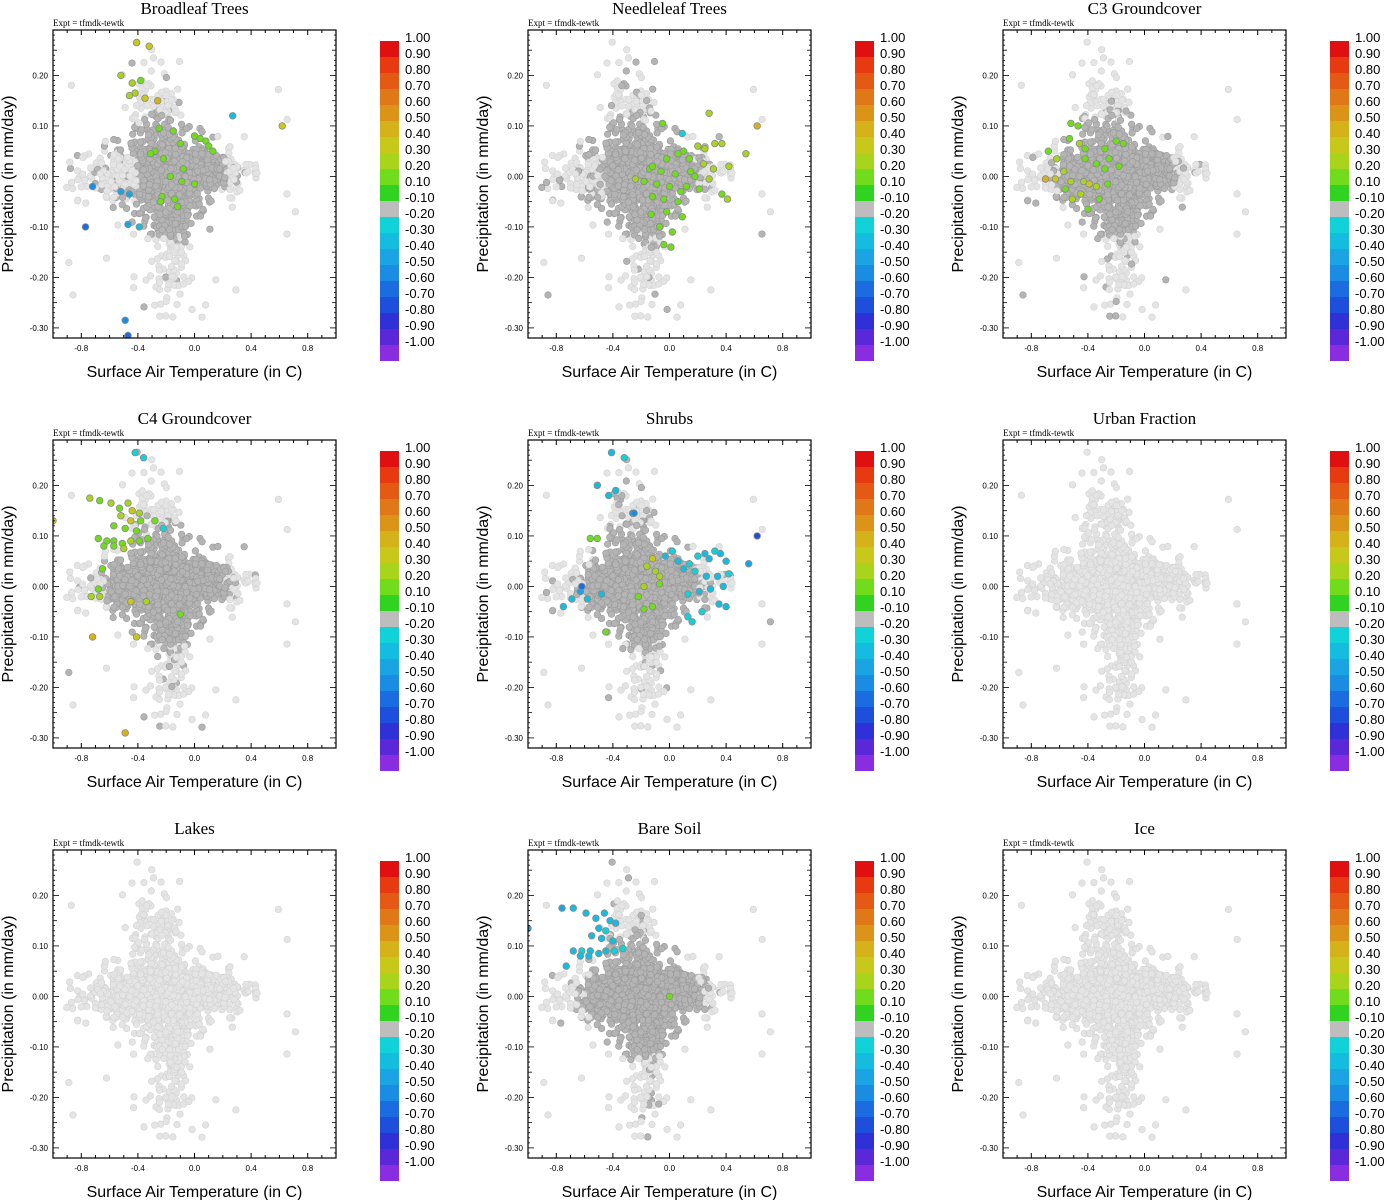 Image resolution: width=1388 pixels, height=1200 pixels. I want to click on colorbar-label: -0.10, so click(895, 197).